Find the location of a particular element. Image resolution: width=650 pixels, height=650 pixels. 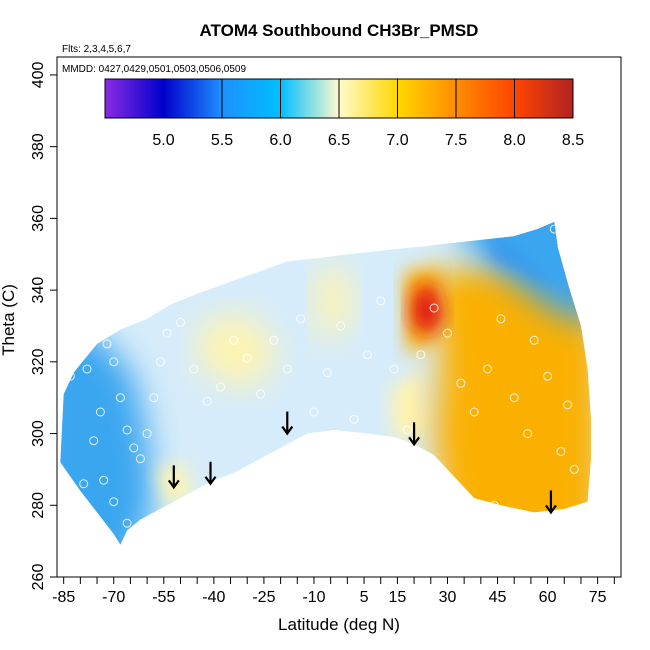

colorbar: 5.0 5.5 6.0 6.5 7.0 7.5 8.0 8.5 is located at coordinates (344, 113).